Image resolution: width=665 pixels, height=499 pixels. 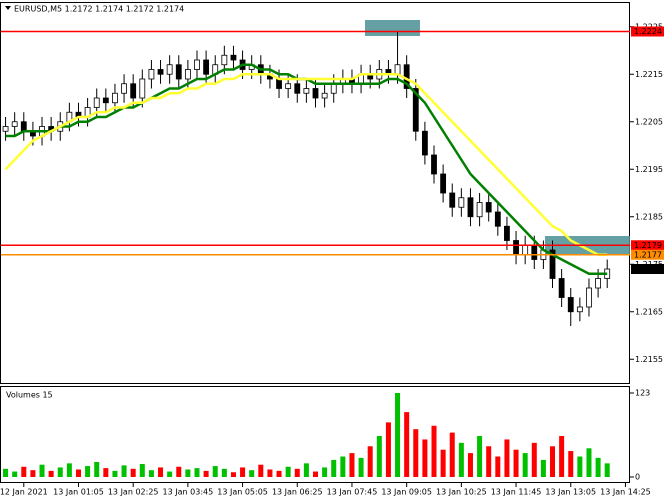 I want to click on volume-tick-label: 123, so click(x=642, y=393).